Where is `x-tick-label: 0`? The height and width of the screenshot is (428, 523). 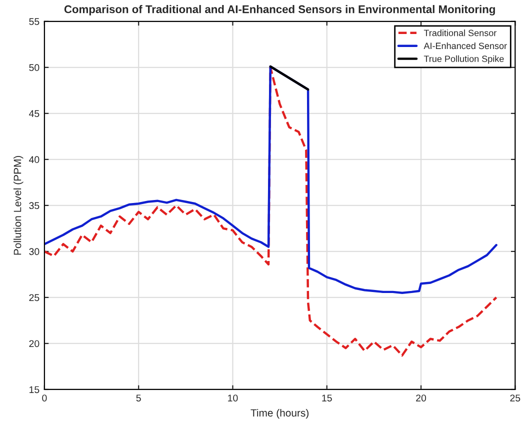
x-tick-label: 0 is located at coordinates (44, 398).